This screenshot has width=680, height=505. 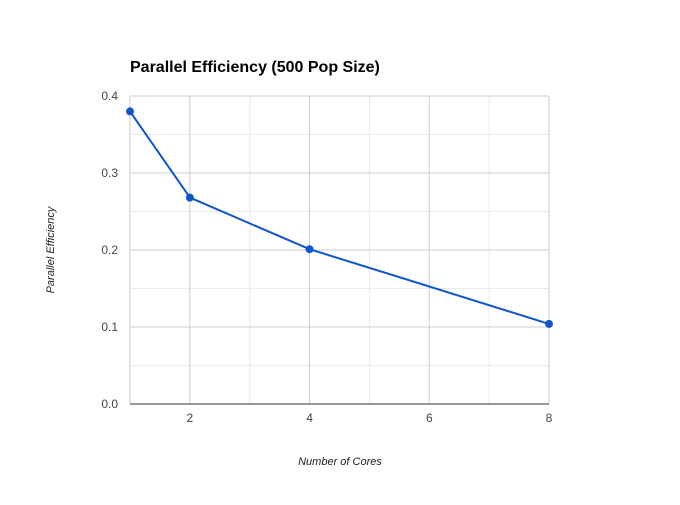 What do you see at coordinates (51, 249) in the screenshot?
I see `y-axis-title: Parallel Efficiency` at bounding box center [51, 249].